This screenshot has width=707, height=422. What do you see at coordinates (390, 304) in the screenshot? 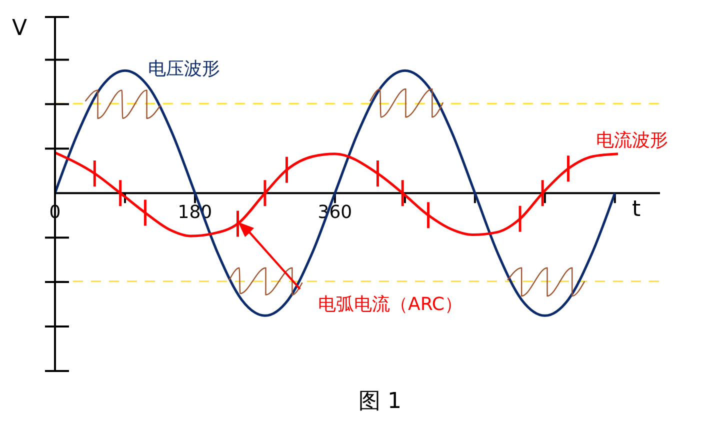
I see `annotation: 电弧电流（ARC）` at bounding box center [390, 304].